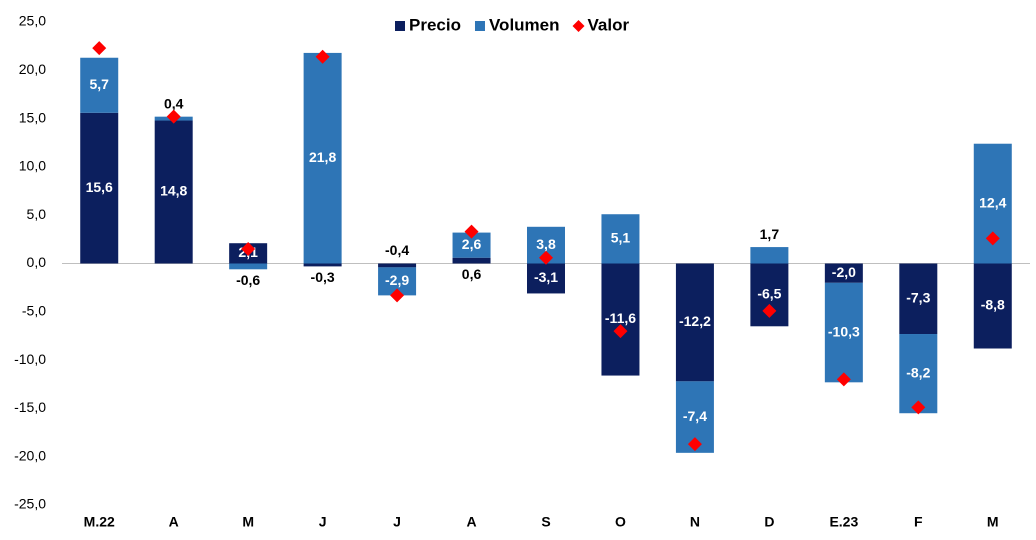 This screenshot has height=540, width=1036. Describe the element at coordinates (32, 117) in the screenshot. I see `y-tick-label: 15,0` at that location.